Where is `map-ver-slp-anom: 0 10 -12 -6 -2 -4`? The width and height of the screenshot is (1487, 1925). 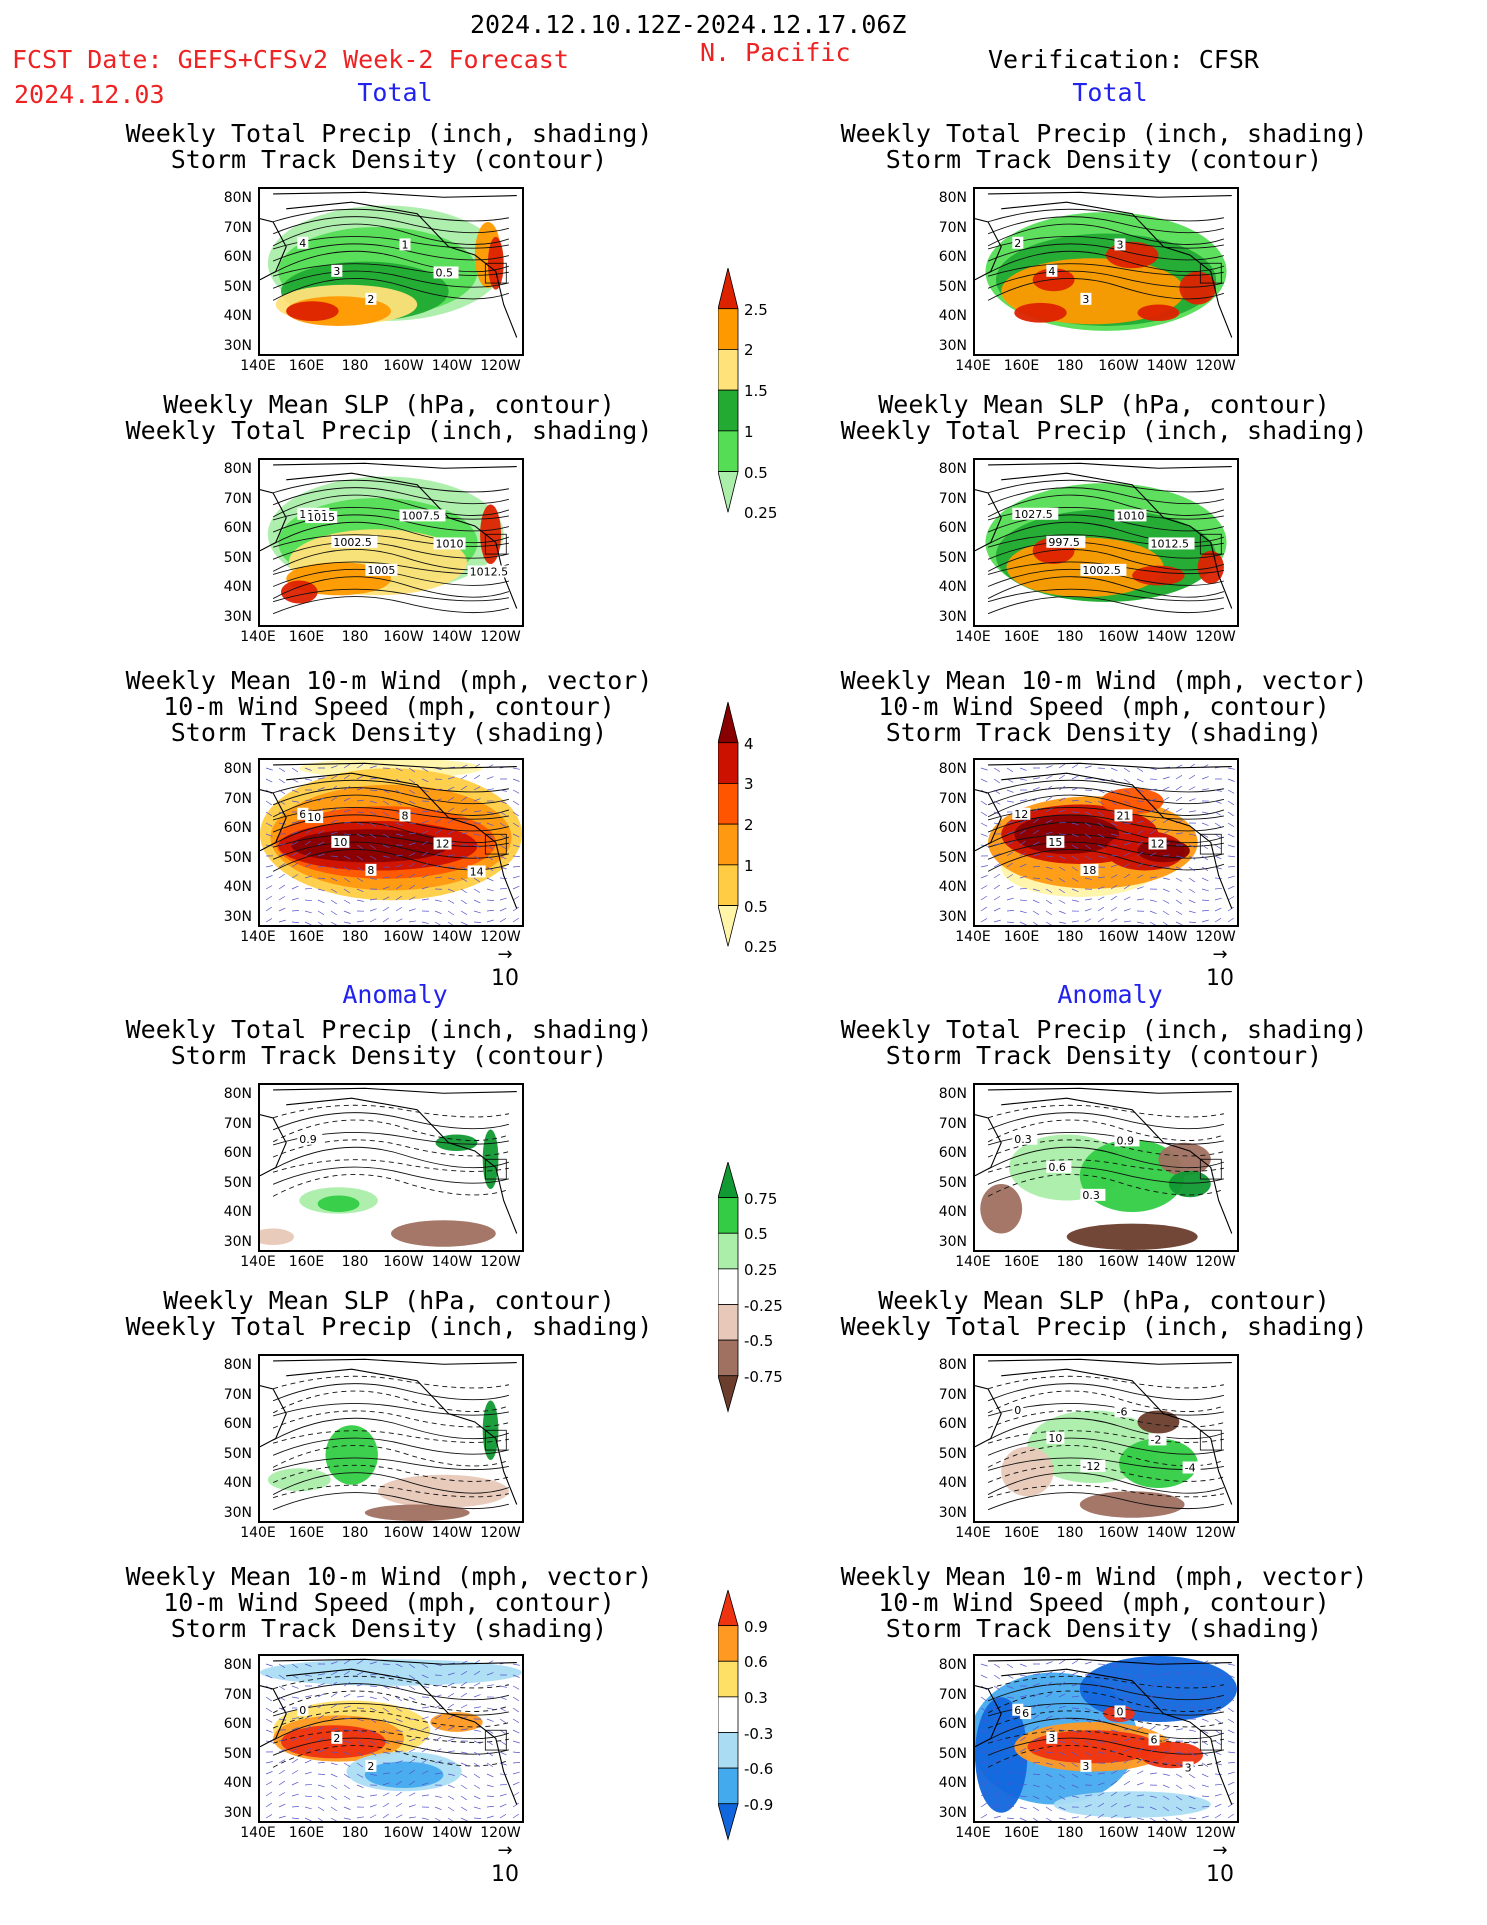 map-ver-slp-anom: 0 10 -12 -6 -2 -4 is located at coordinates (1106, 1438).